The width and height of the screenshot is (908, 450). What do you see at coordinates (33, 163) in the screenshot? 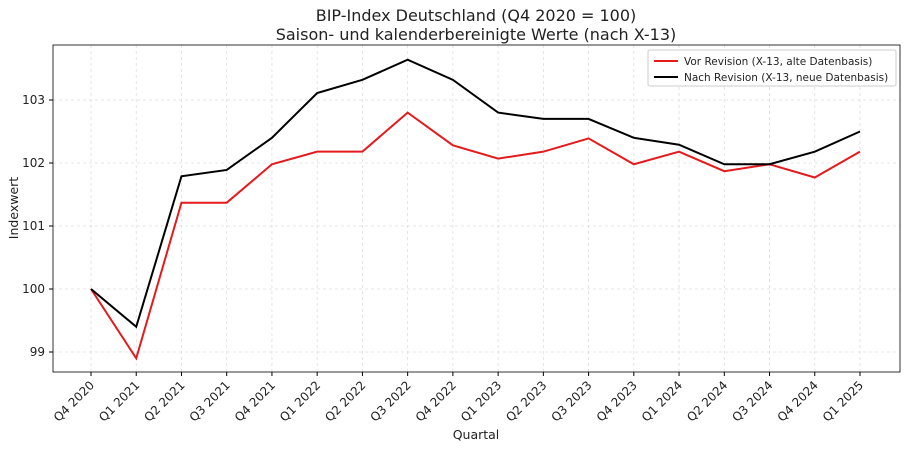
I see `y-tick-label: 102` at bounding box center [33, 163].